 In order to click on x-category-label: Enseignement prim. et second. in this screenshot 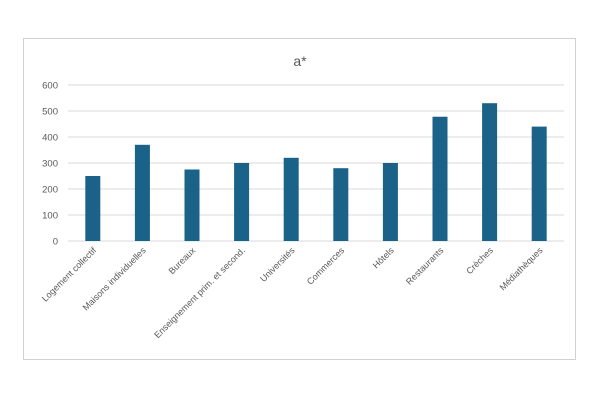, I will do `click(199, 292)`.